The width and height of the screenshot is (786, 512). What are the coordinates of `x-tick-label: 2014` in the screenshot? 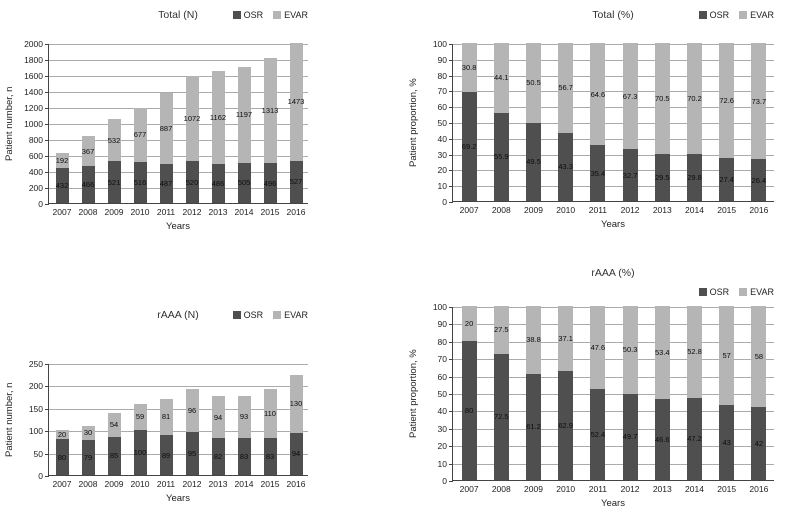 It's located at (694, 210).